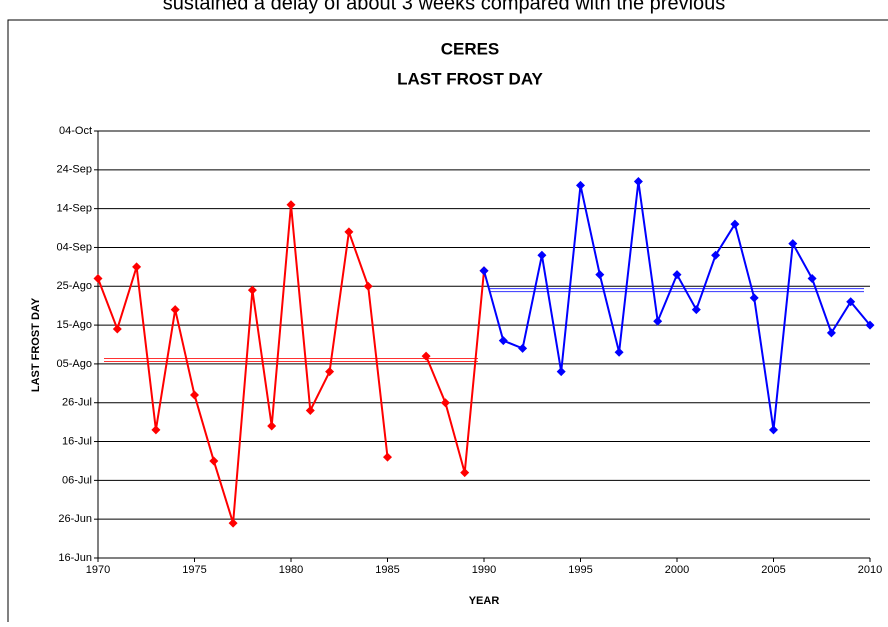 The height and width of the screenshot is (627, 888). Describe the element at coordinates (74, 286) in the screenshot. I see `y-tick-label: 25-Ago` at that location.